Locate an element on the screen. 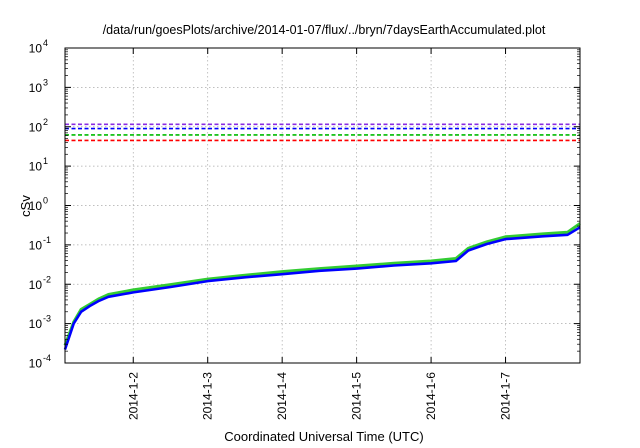 Image resolution: width=640 pixels, height=448 pixels. x-tick-label: 2014-1-6 is located at coordinates (431, 396).